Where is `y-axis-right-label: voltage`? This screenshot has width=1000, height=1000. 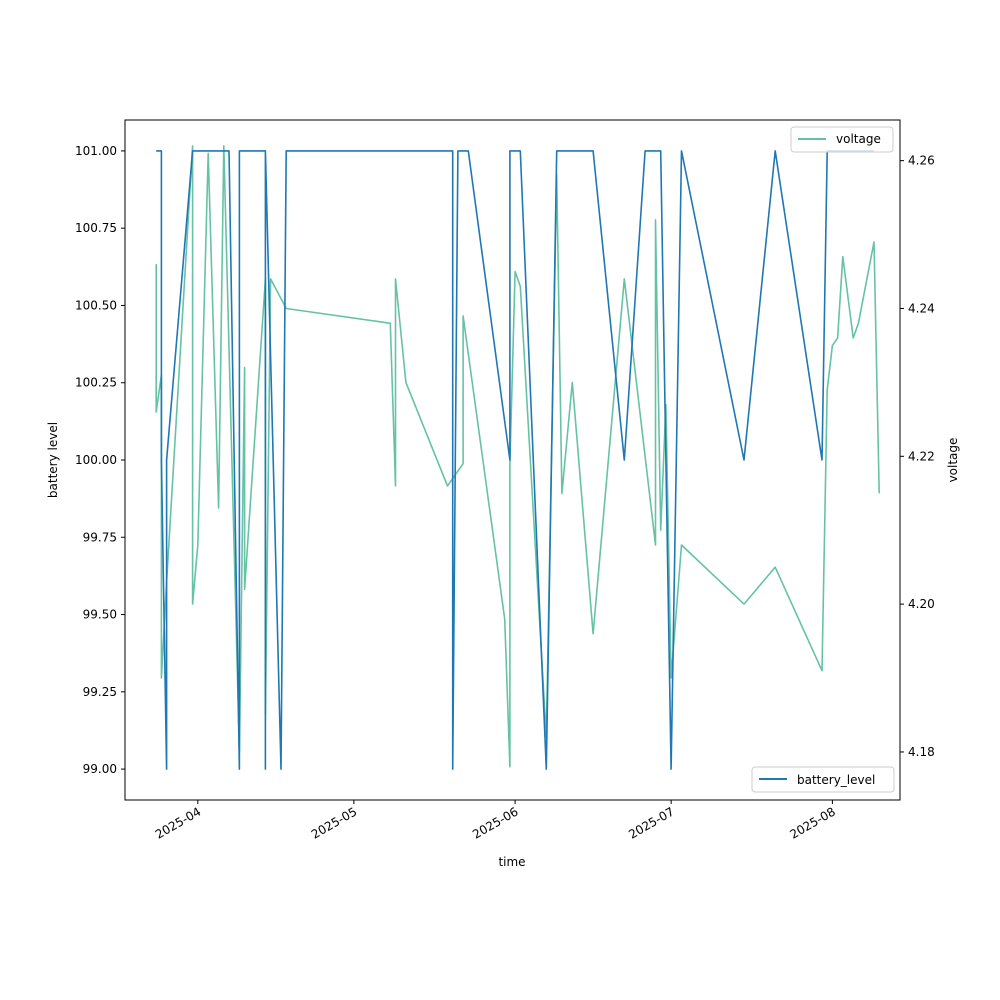
y-axis-right-label: voltage is located at coordinates (953, 460).